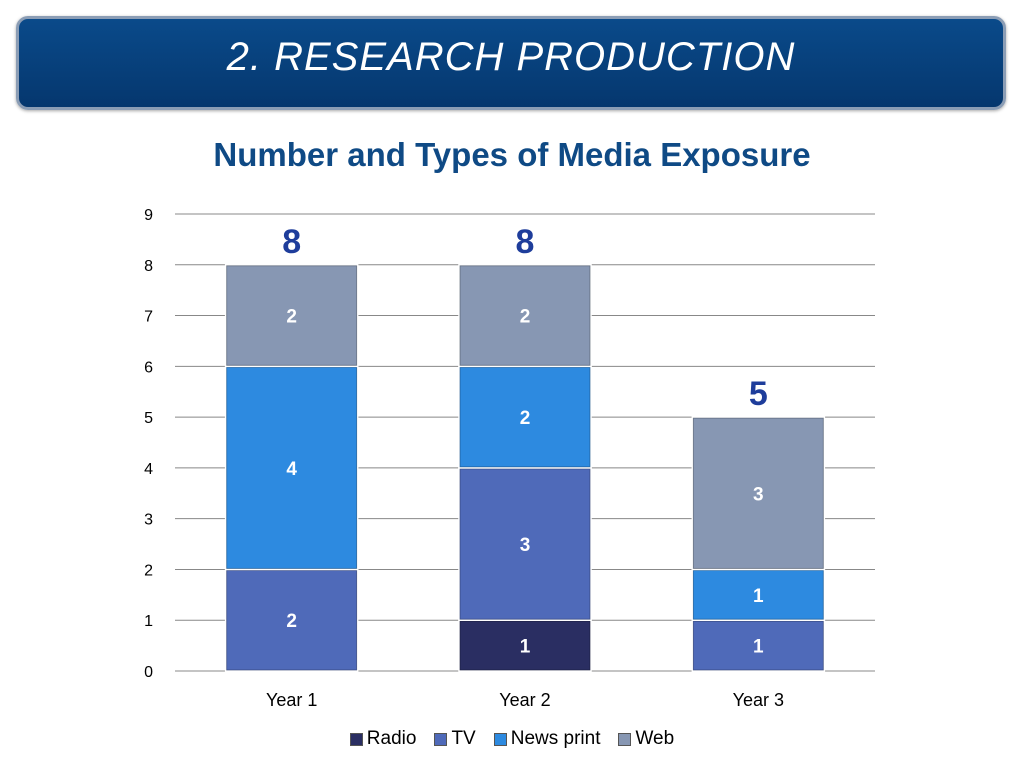 The image size is (1024, 768). Describe the element at coordinates (148, 621) in the screenshot. I see `y-tick-label: 1` at that location.